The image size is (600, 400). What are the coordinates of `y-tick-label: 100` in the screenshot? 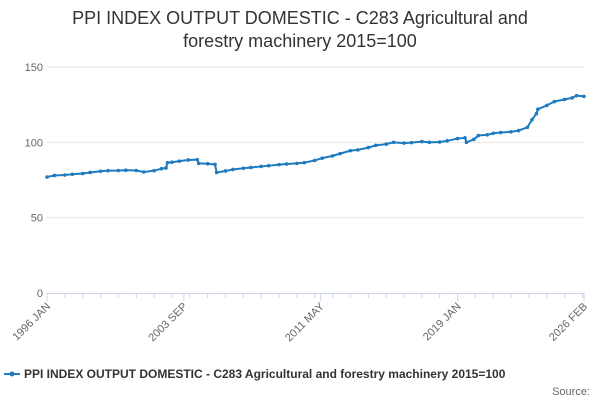 It's located at (34, 143).